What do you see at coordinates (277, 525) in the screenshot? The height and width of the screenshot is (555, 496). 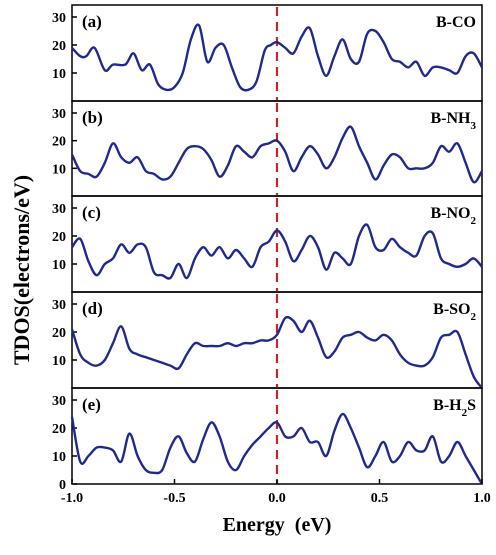 I see `x-axis-label: Energy (eV)` at bounding box center [277, 525].